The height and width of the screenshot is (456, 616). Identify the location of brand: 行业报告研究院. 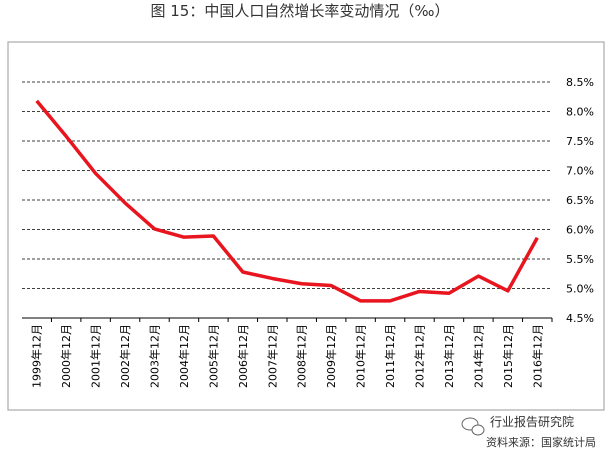
(532, 421).